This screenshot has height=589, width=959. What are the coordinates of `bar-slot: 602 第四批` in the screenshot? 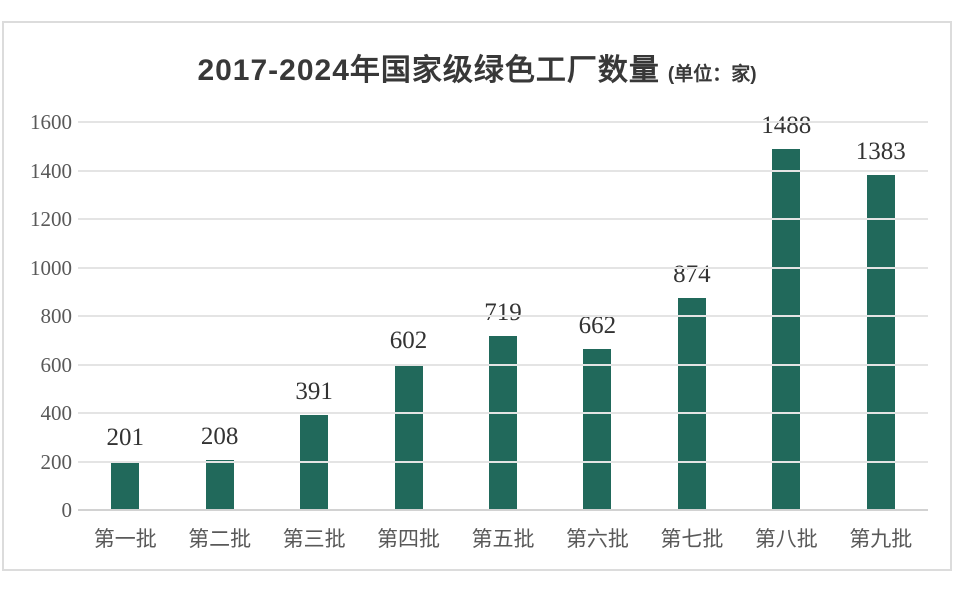 It's located at (408, 336).